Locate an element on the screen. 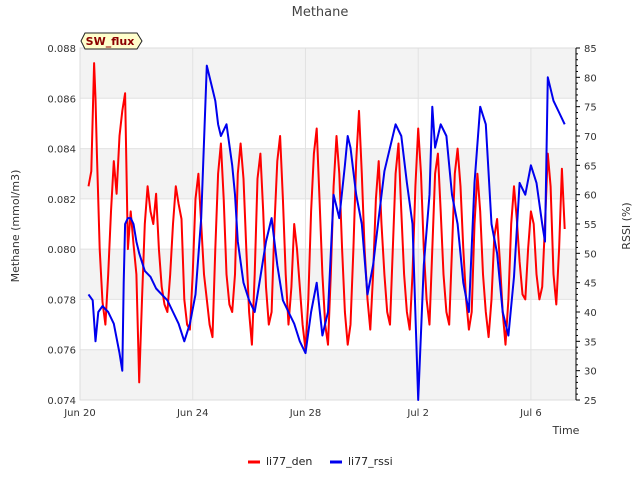 This screenshot has height=480, width=640. badge-shape is located at coordinates (111, 41).